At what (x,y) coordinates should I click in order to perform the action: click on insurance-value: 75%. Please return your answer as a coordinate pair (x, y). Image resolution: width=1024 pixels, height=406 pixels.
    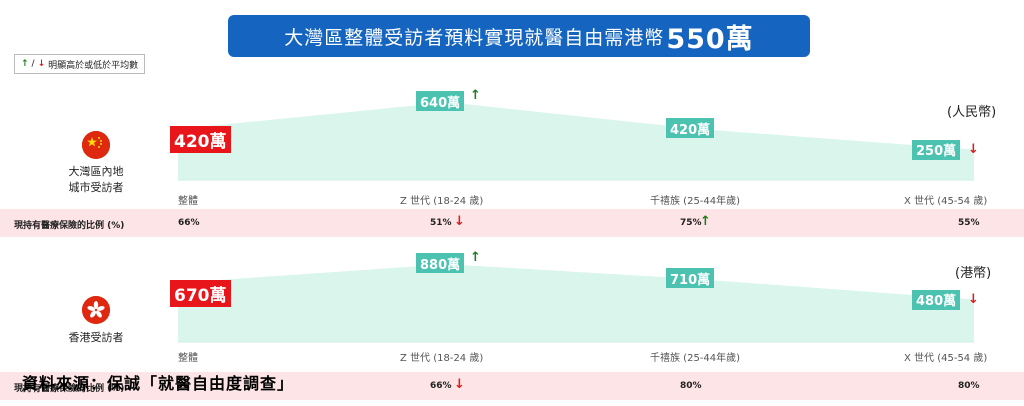
    Looking at the image, I should click on (691, 223).